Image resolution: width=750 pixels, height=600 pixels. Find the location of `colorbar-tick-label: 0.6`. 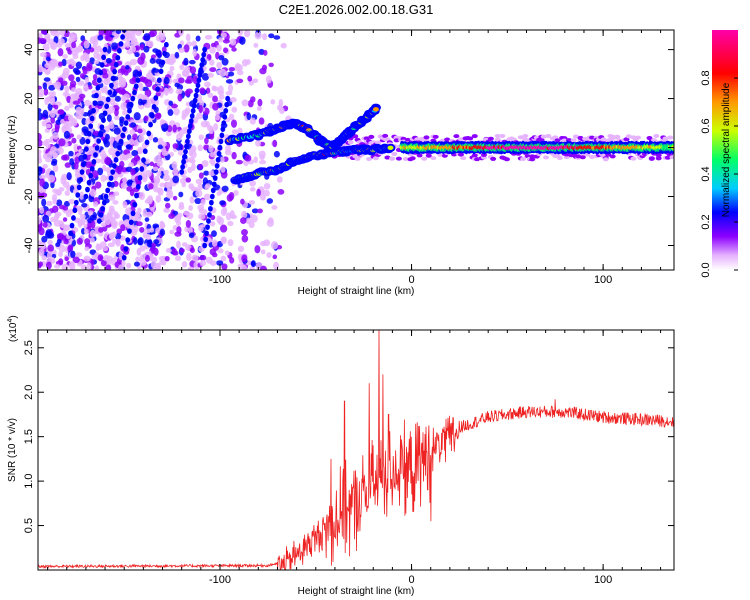

colorbar-tick-label: 0.6 is located at coordinates (706, 125).